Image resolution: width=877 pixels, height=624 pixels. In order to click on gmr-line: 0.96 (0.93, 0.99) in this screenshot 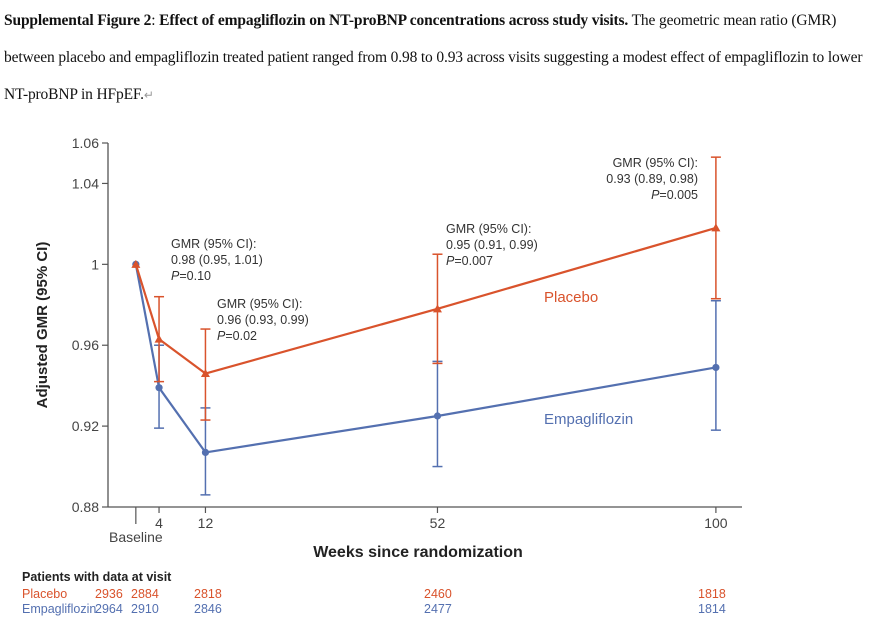, I will do `click(263, 320)`.